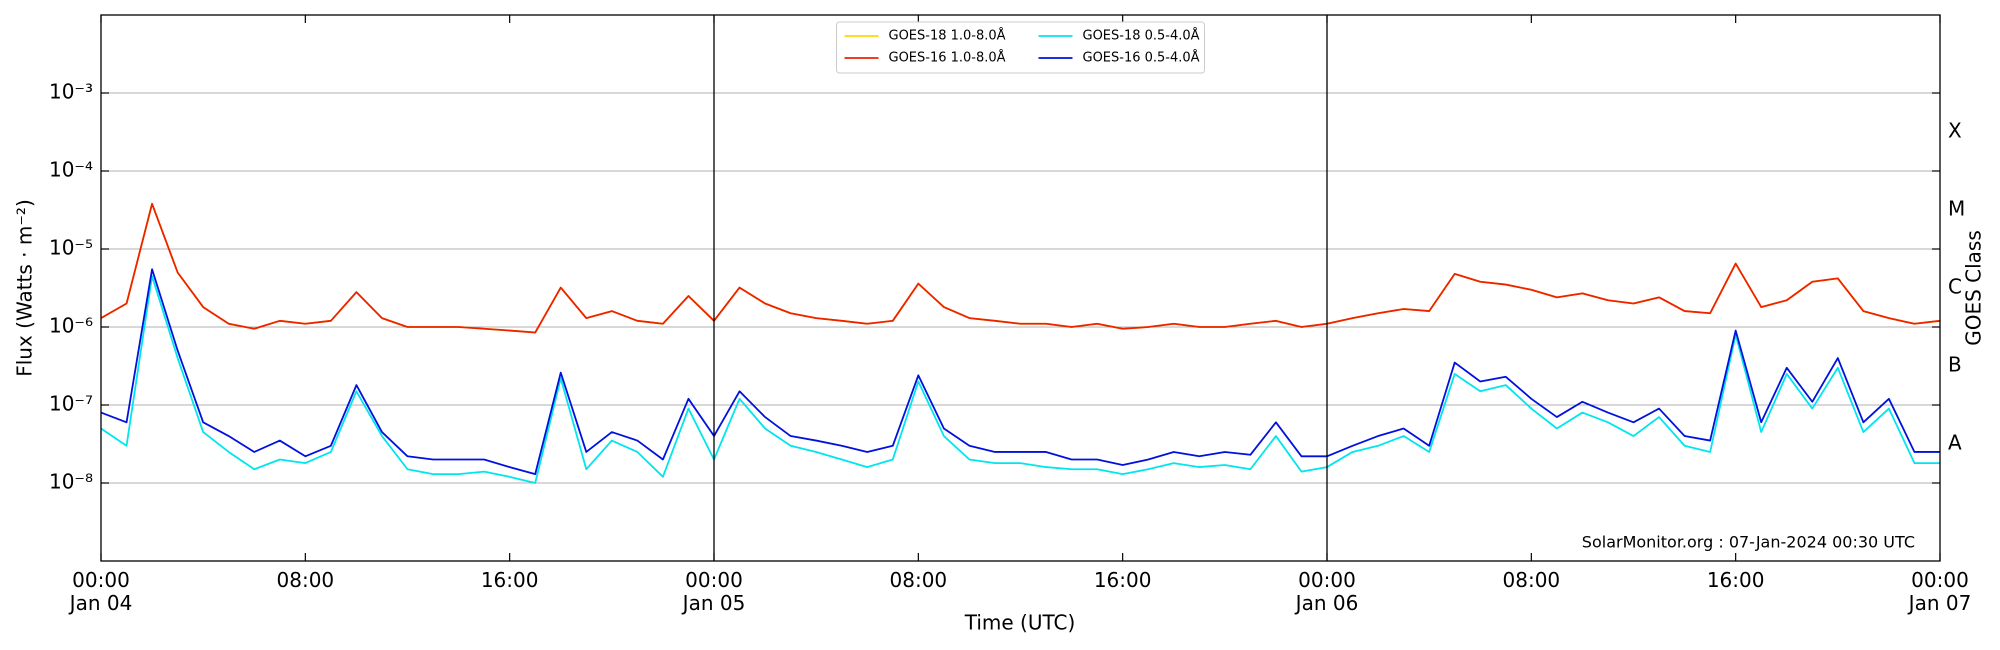 The height and width of the screenshot is (650, 2000). I want to click on y2-axis-label: GOES Class, so click(1974, 288).